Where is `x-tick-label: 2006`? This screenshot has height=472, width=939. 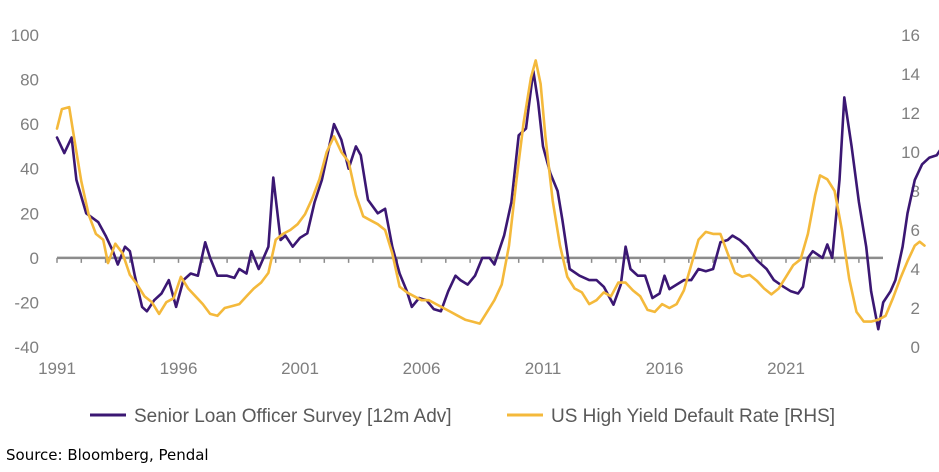 x-tick-label: 2006 is located at coordinates (422, 368).